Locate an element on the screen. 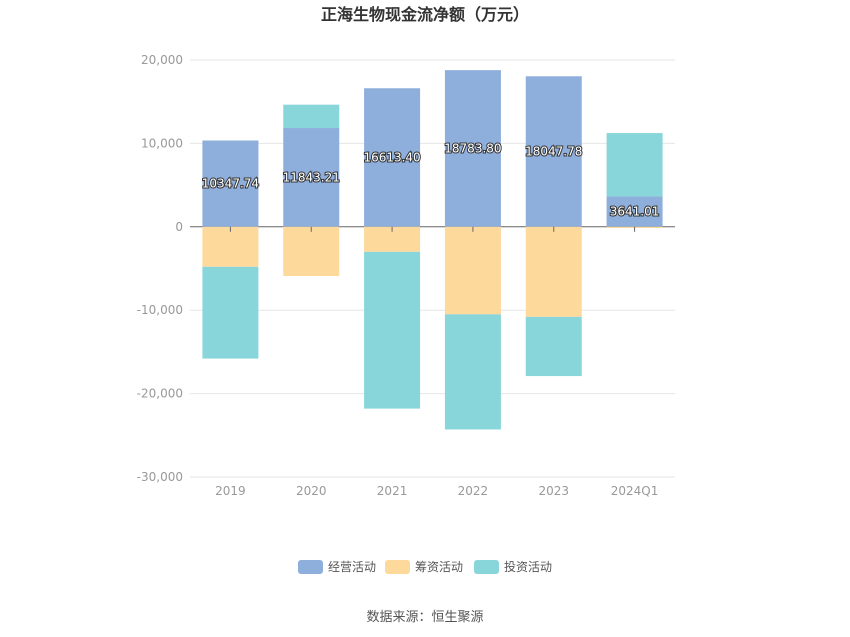  x-tick-label: 2023 is located at coordinates (553, 491).